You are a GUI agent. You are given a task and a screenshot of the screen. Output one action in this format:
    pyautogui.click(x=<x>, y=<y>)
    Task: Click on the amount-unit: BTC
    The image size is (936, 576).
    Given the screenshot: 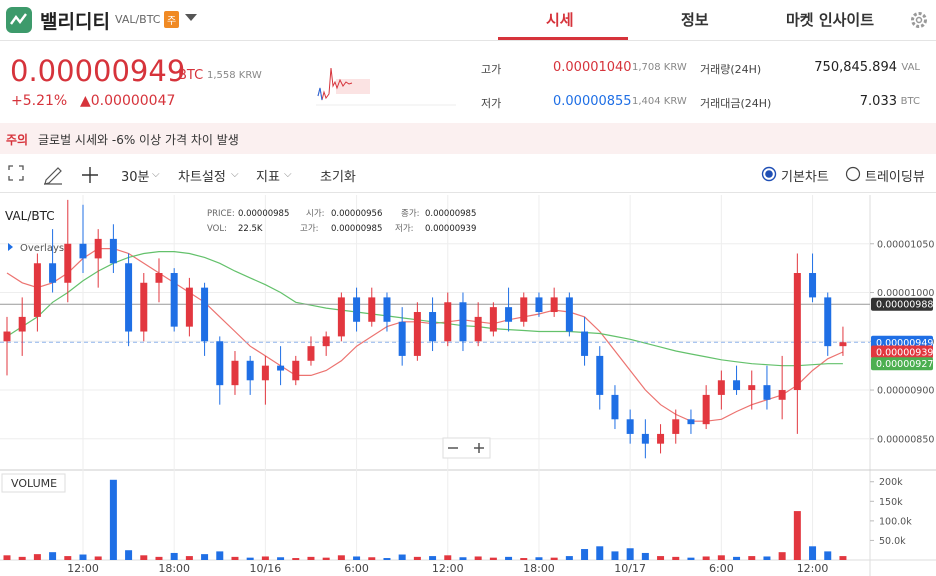 What is the action you would take?
    pyautogui.click(x=910, y=101)
    